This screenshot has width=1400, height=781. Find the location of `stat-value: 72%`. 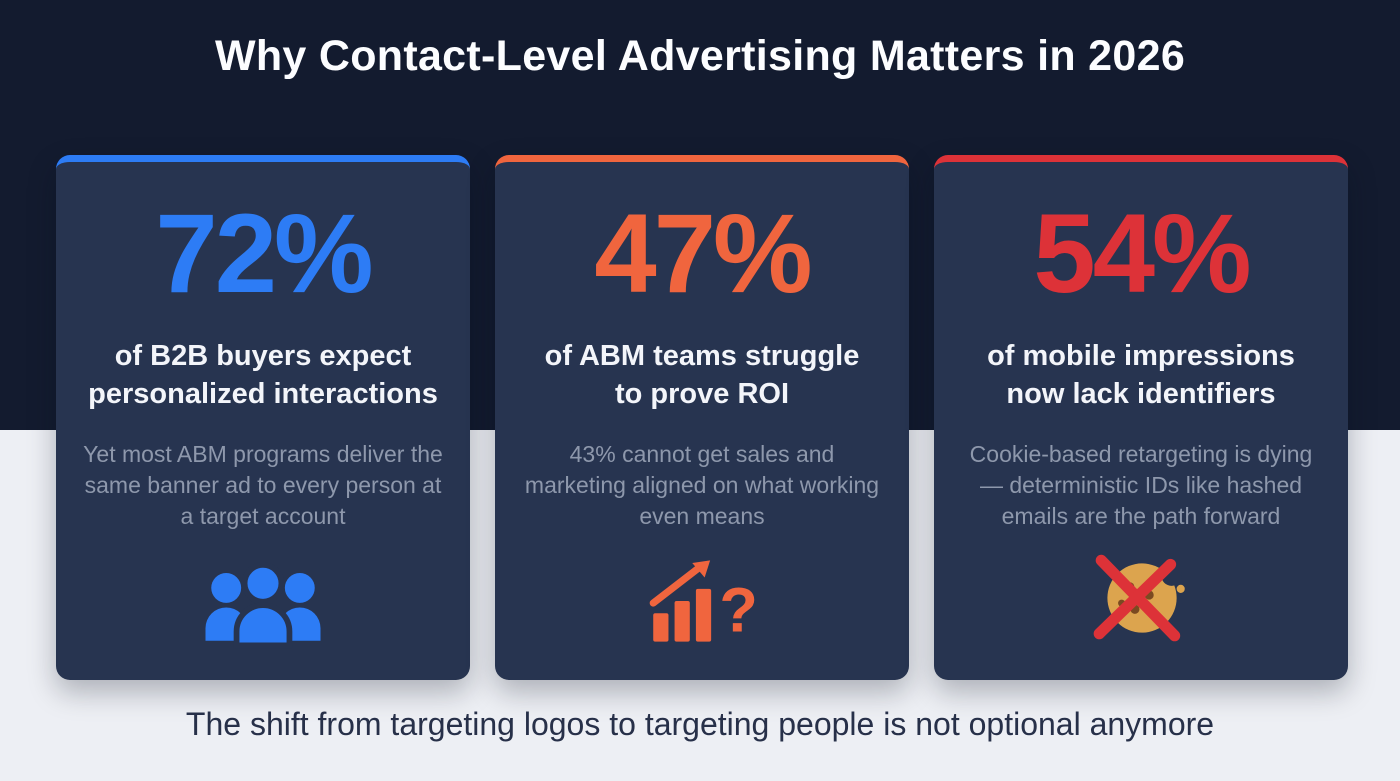

stat-value: 72% is located at coordinates (264, 253).